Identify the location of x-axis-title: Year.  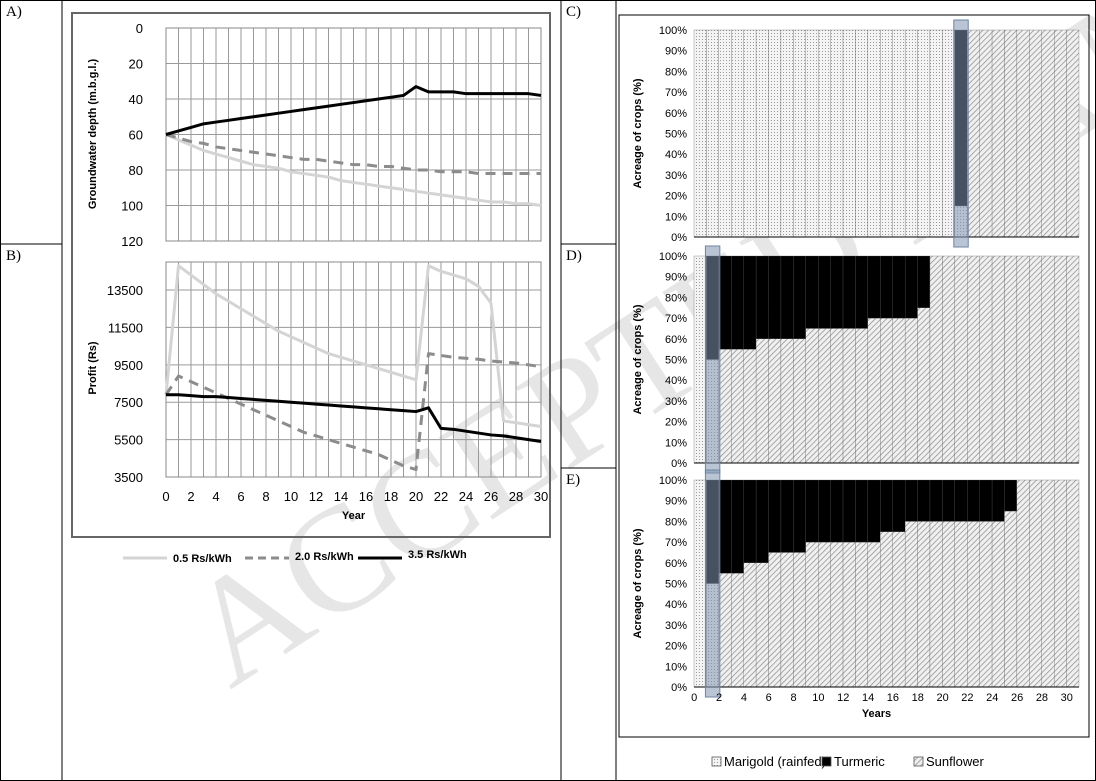
(354, 516).